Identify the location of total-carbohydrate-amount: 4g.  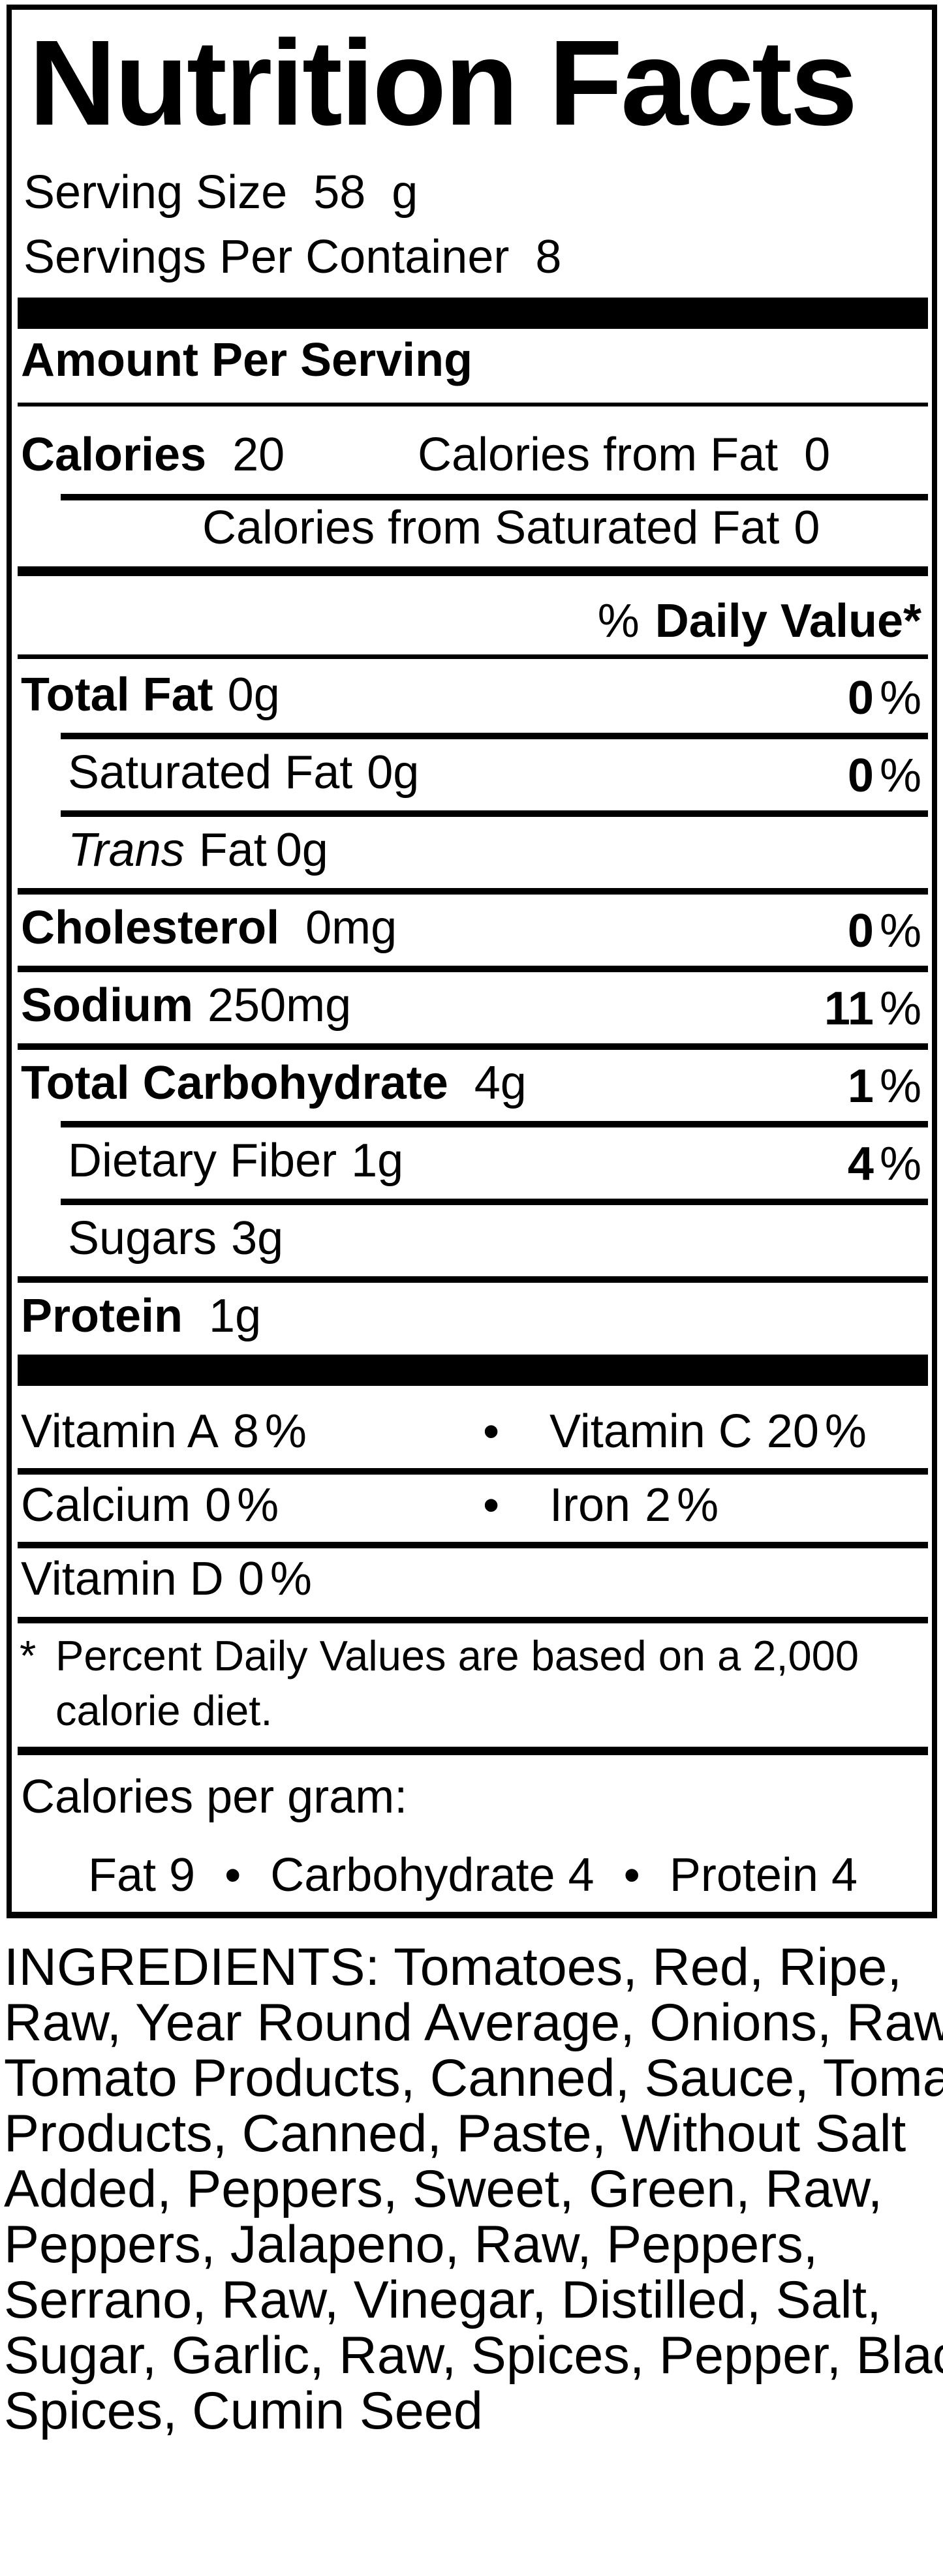
(500, 1083).